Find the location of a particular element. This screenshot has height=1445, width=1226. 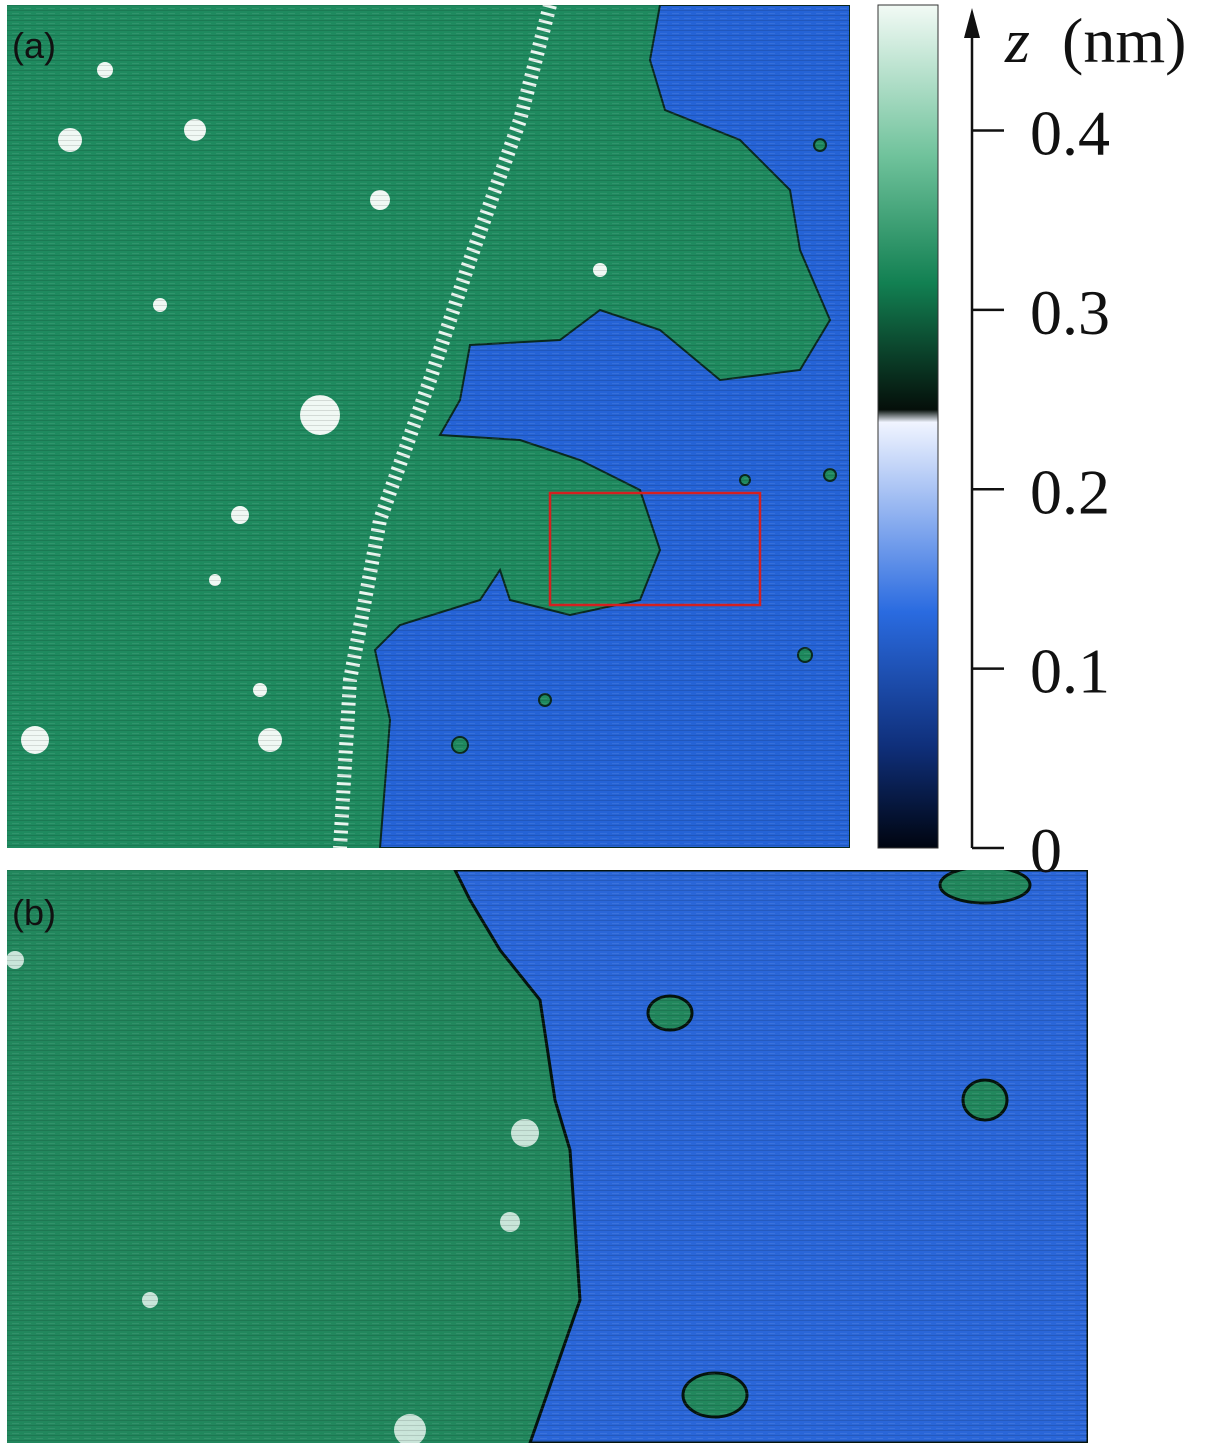

zoom-box is located at coordinates (655, 549).